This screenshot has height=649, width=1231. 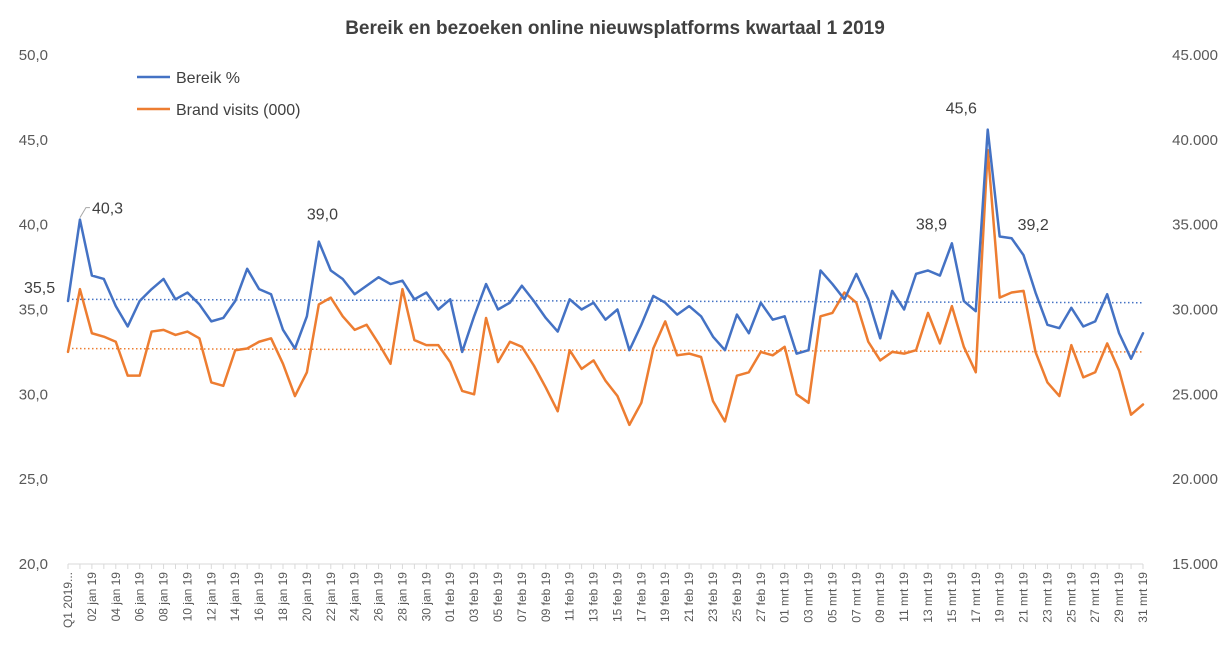 I want to click on x-tick-label: 02 jan 19, so click(x=92, y=597).